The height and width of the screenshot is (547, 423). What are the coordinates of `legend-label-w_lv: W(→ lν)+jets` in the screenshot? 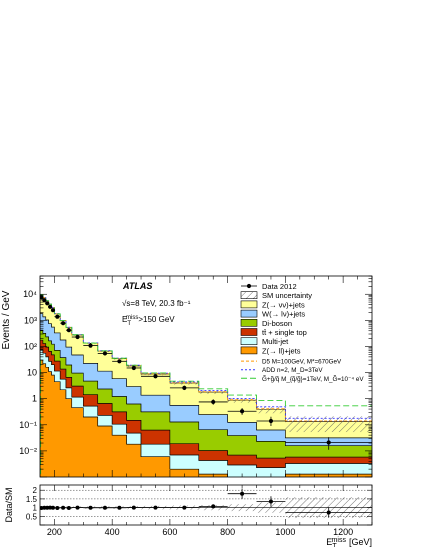 It's located at (283, 314).